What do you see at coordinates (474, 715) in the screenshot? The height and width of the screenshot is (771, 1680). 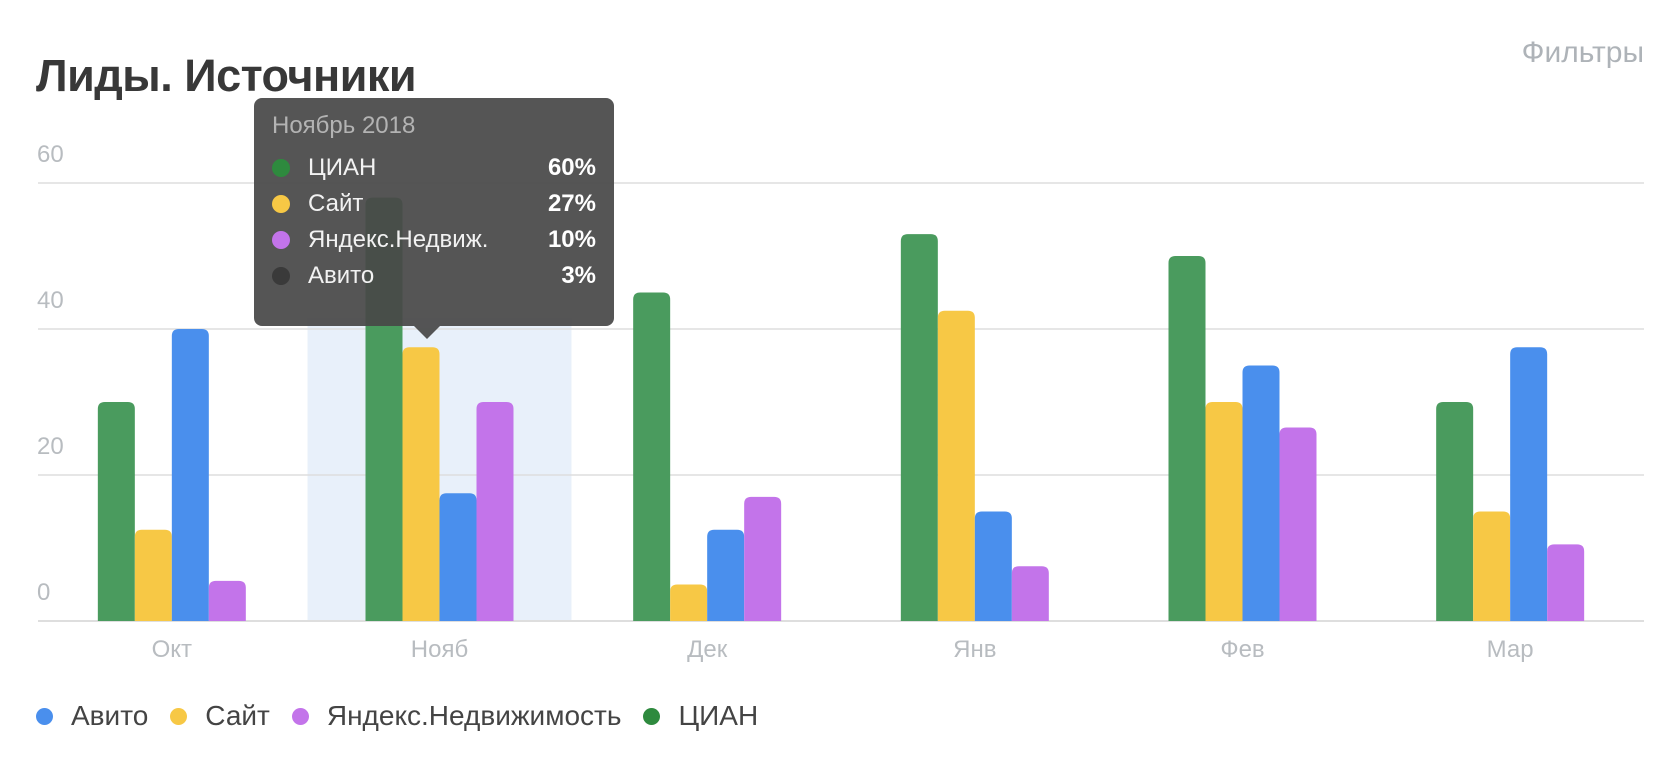 I see `legend-label: Яндекс.Недвижимость` at bounding box center [474, 715].